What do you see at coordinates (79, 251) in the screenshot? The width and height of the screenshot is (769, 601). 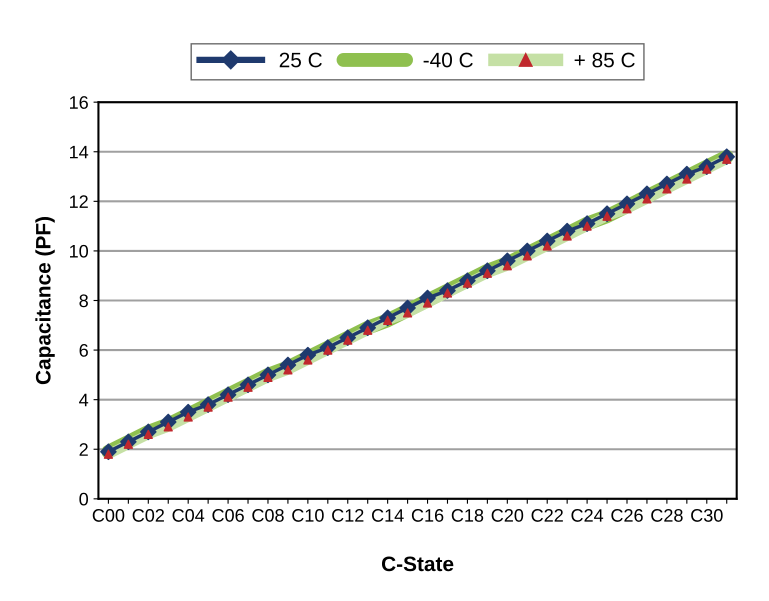 I see `y-tick-label: 10` at bounding box center [79, 251].